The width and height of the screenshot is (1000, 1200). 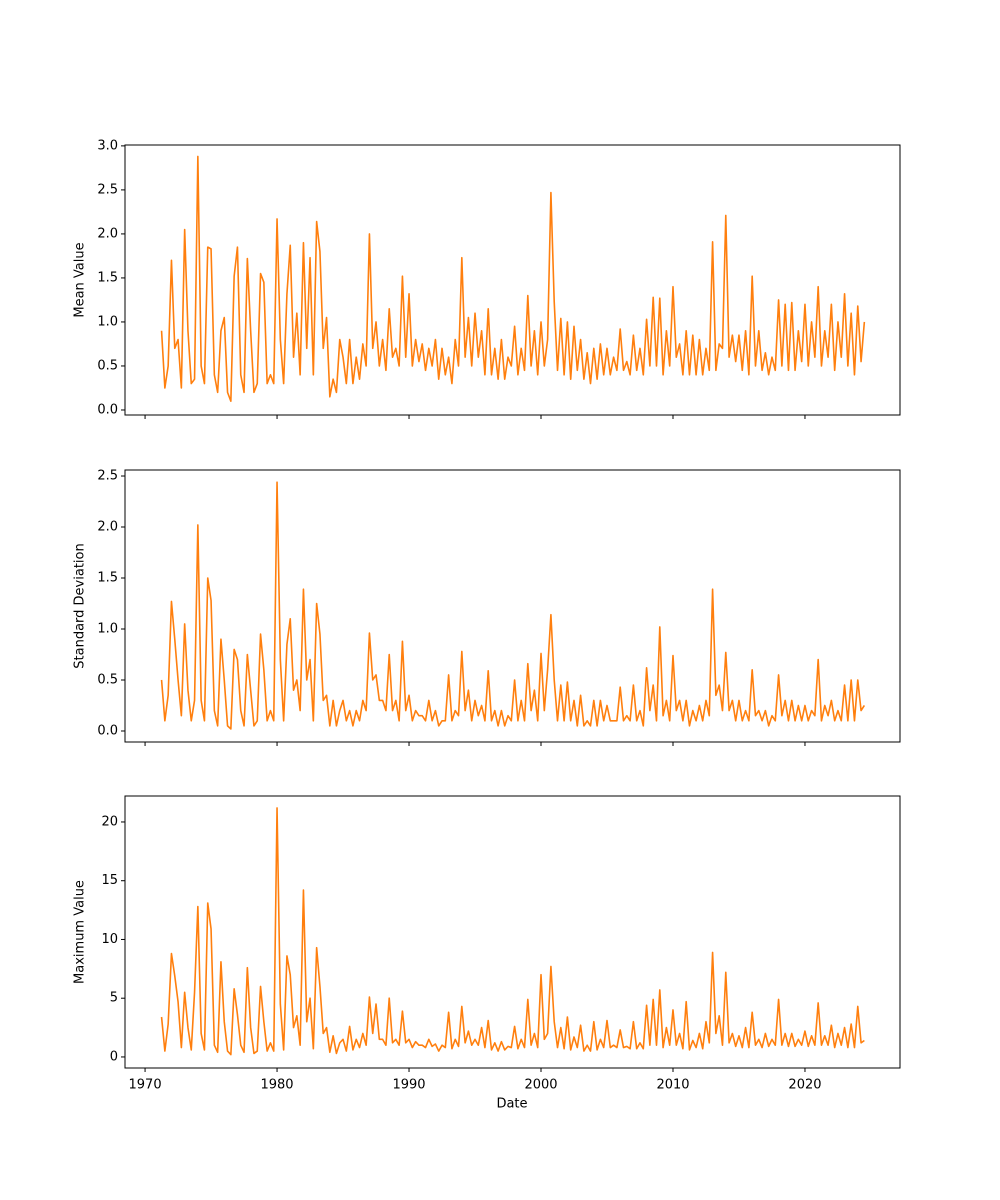 I want to click on x-tick-label: 1980, so click(x=276, y=1085).